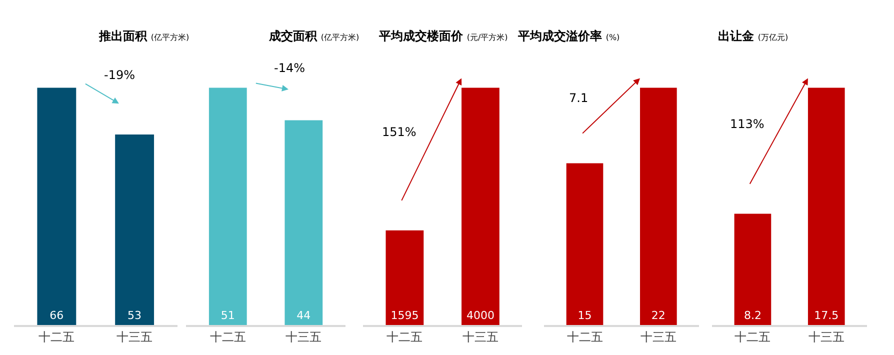  What do you see at coordinates (747, 124) in the screenshot?
I see `annotation: 113%` at bounding box center [747, 124].